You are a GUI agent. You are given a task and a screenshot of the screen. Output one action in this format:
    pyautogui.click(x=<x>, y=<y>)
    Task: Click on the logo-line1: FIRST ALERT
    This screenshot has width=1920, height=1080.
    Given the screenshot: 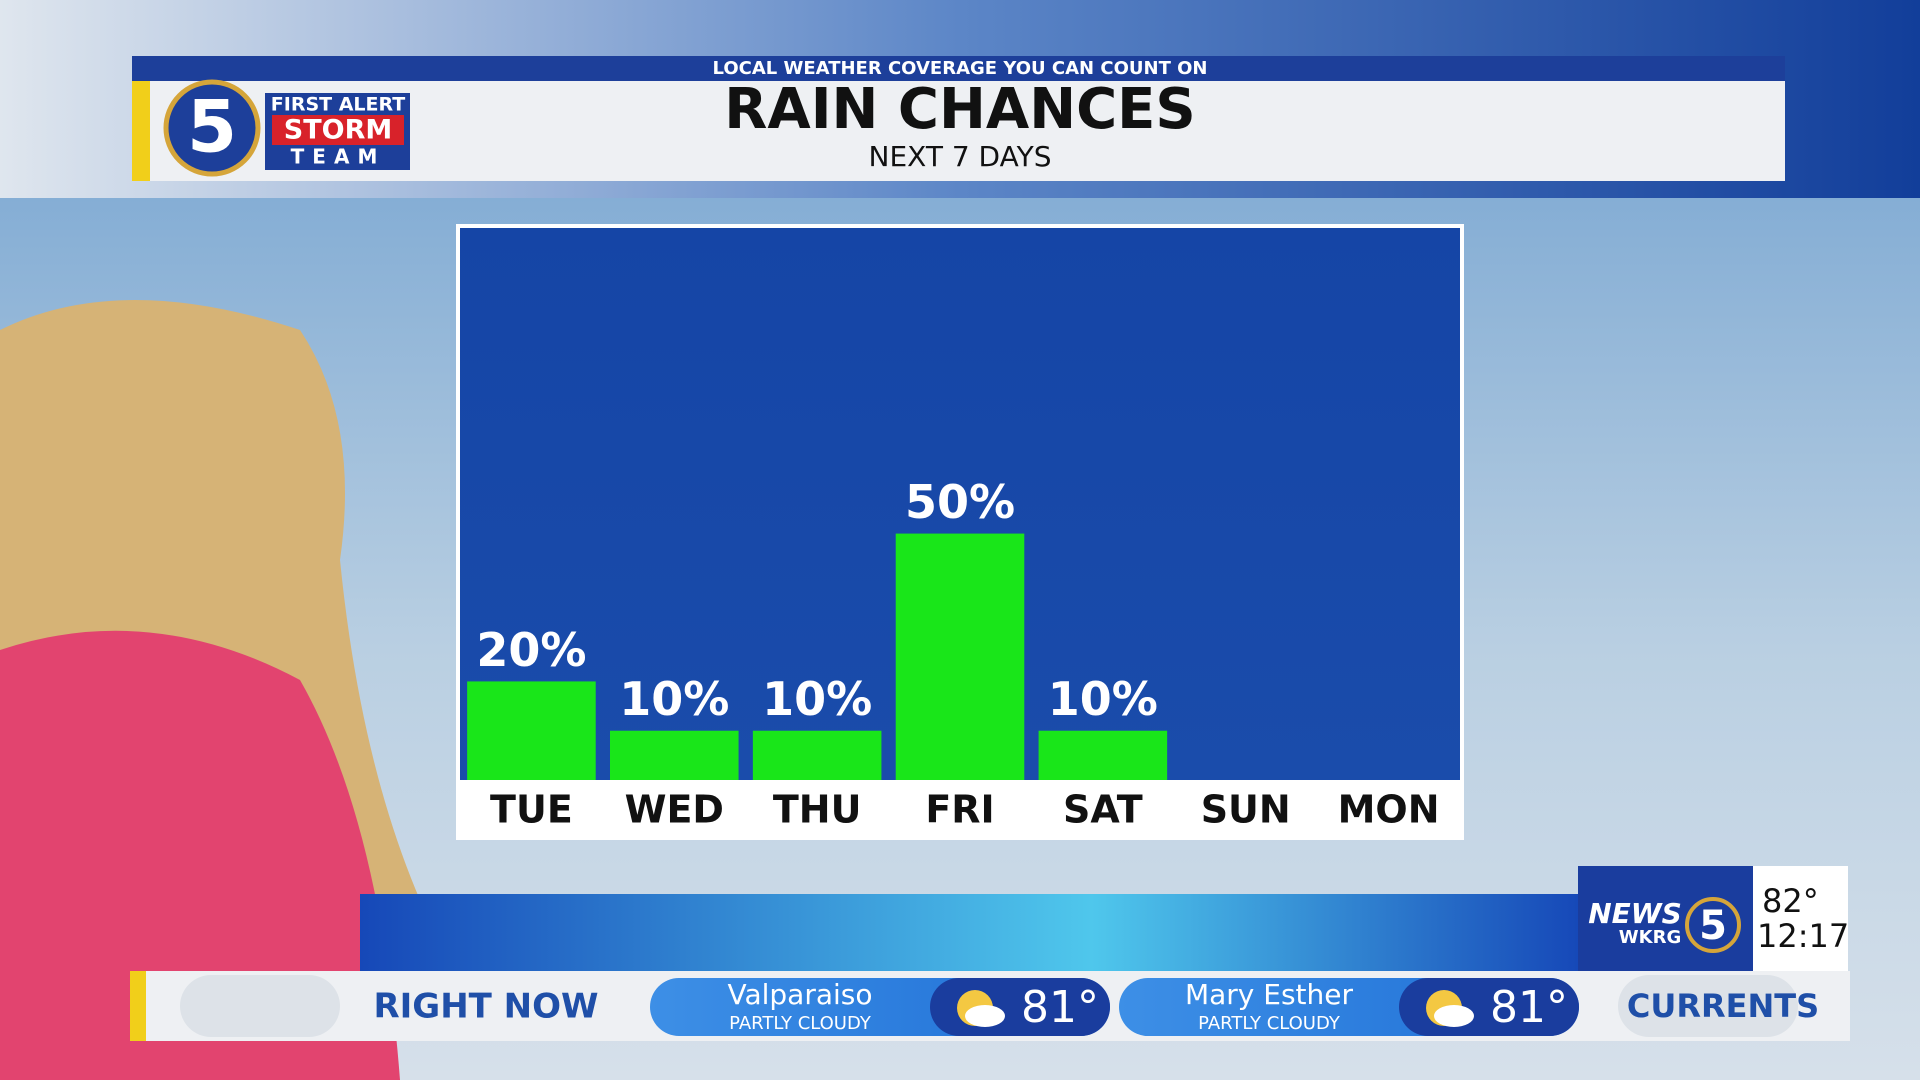 What is the action you would take?
    pyautogui.click(x=338, y=105)
    